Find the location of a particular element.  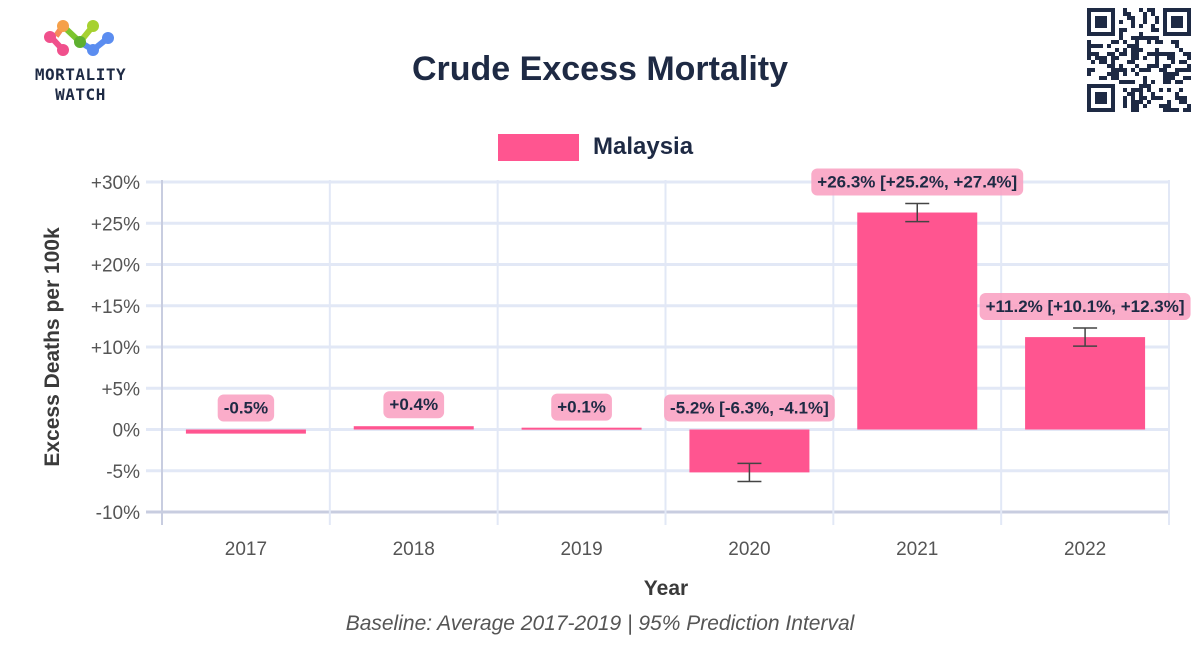

y-tick-label: +20% is located at coordinates (115, 266).